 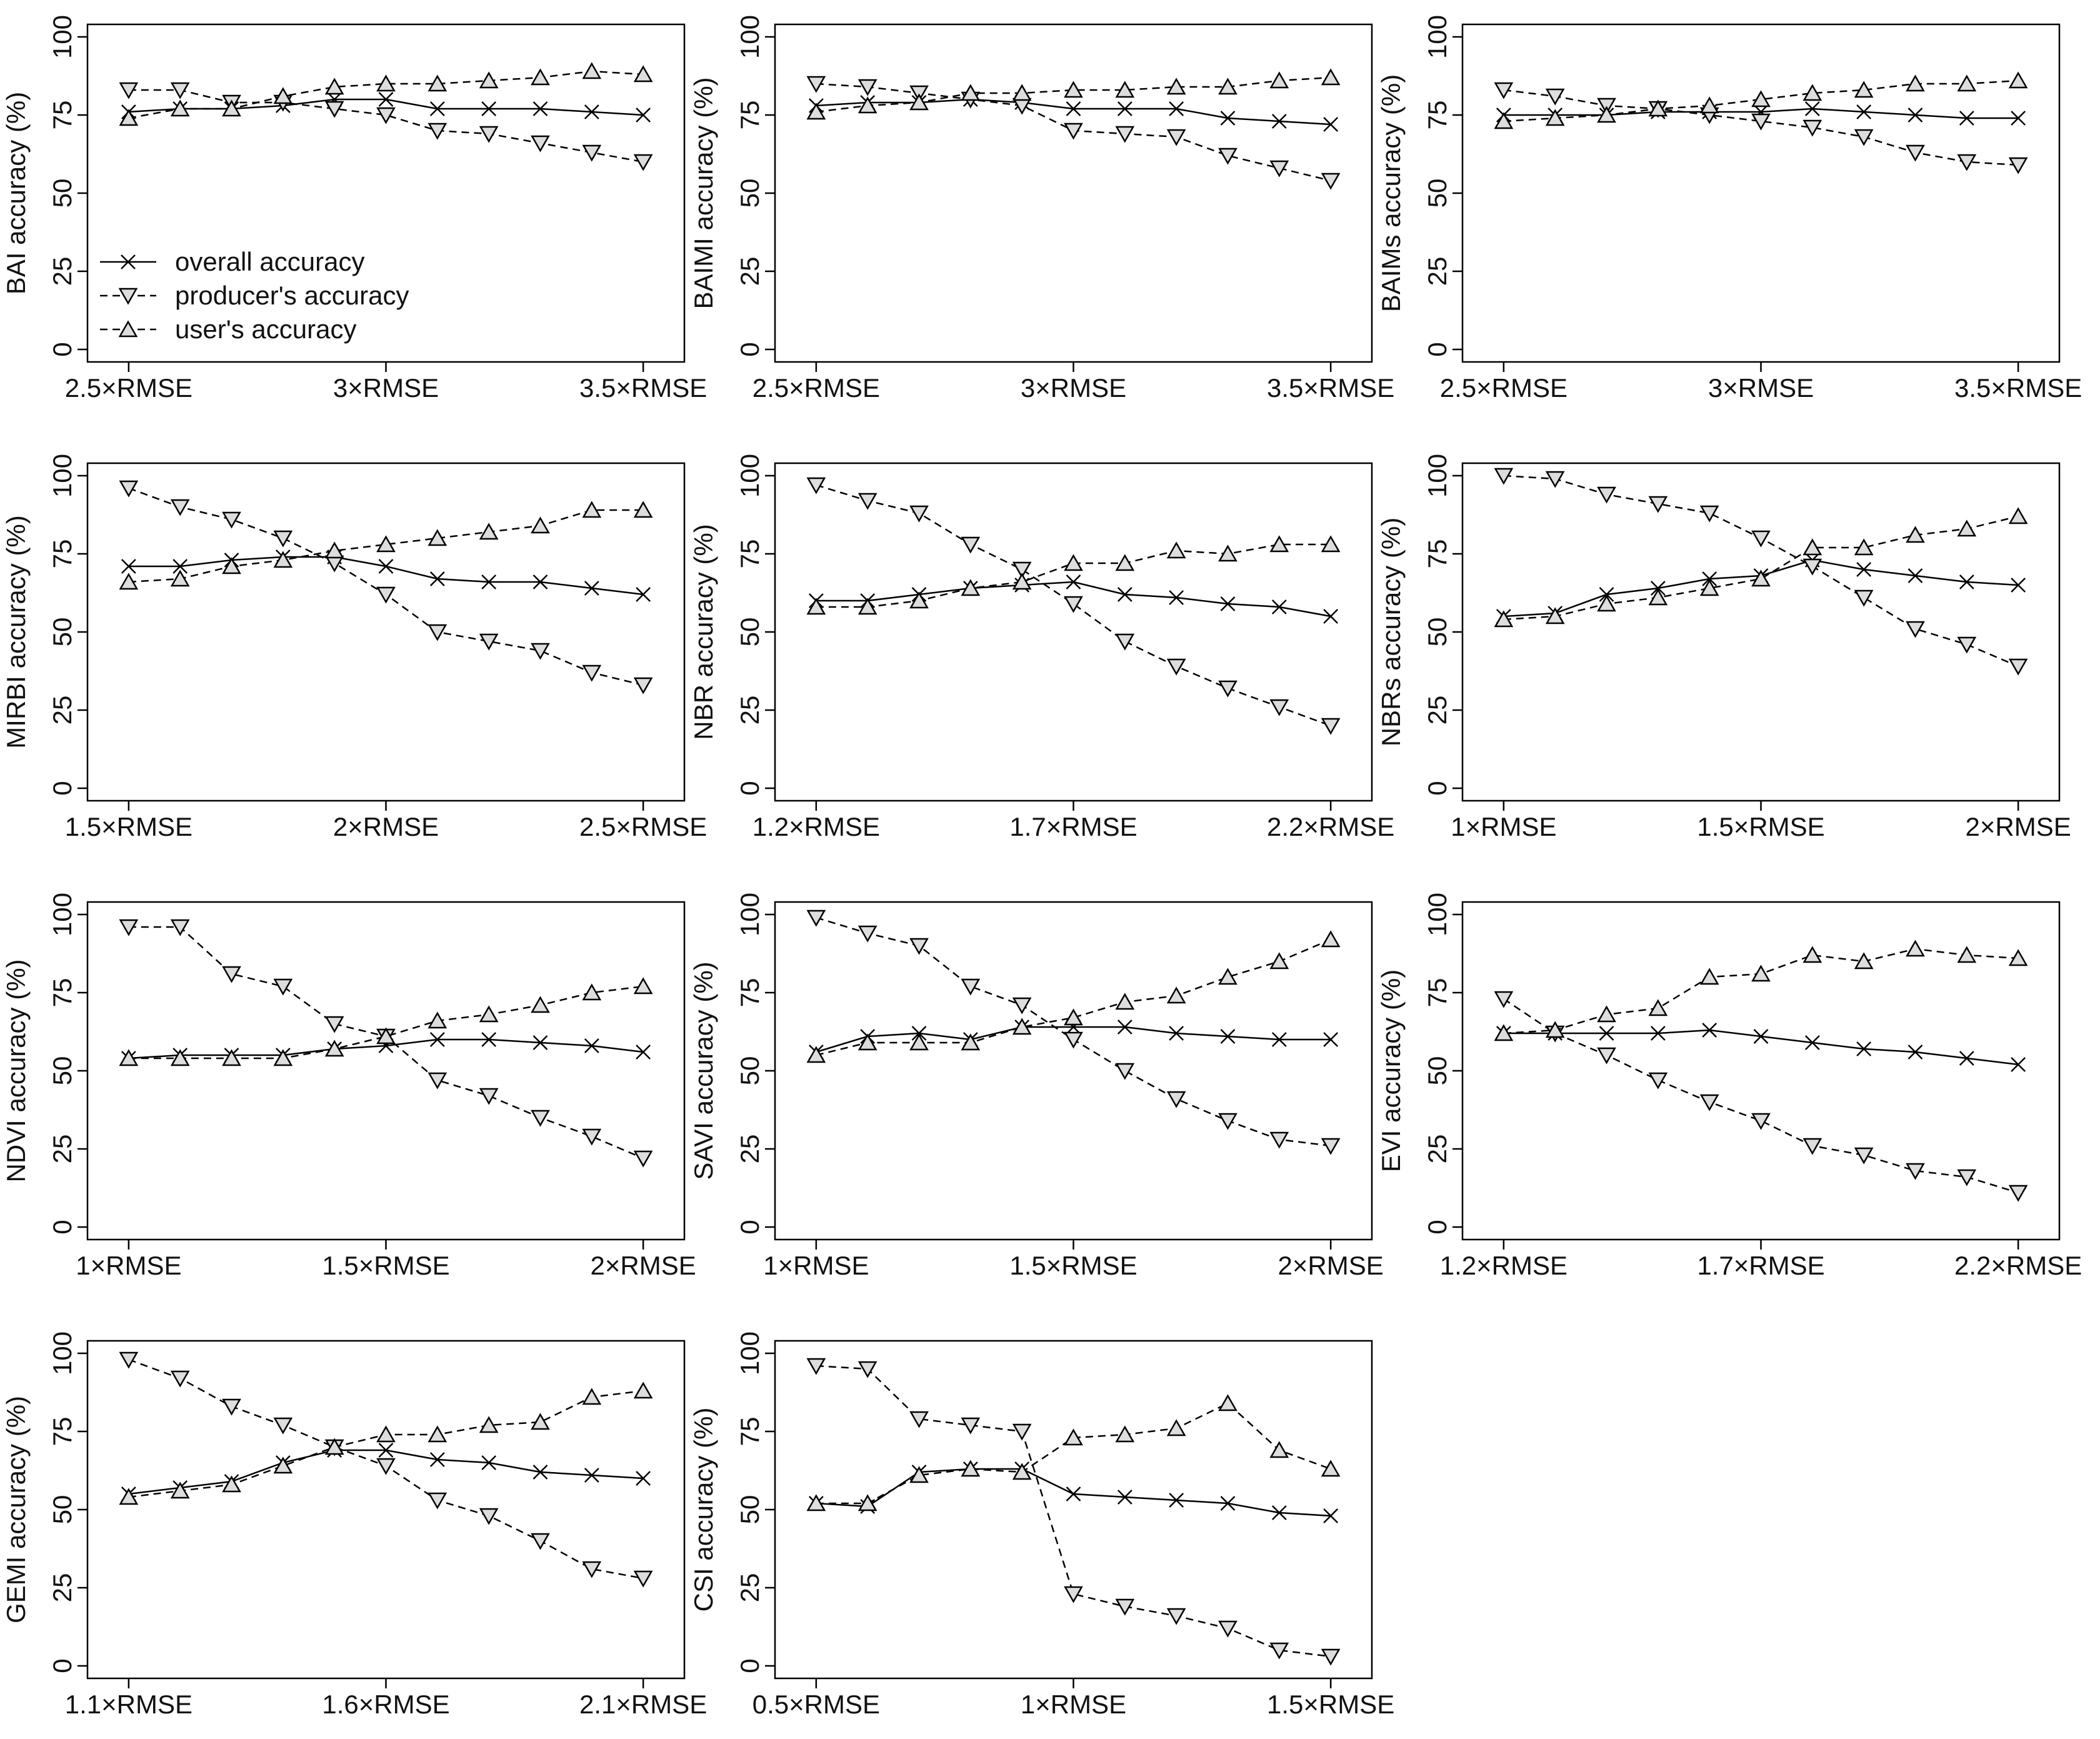 I want to click on y-tick-label: 25, so click(x=749, y=710).